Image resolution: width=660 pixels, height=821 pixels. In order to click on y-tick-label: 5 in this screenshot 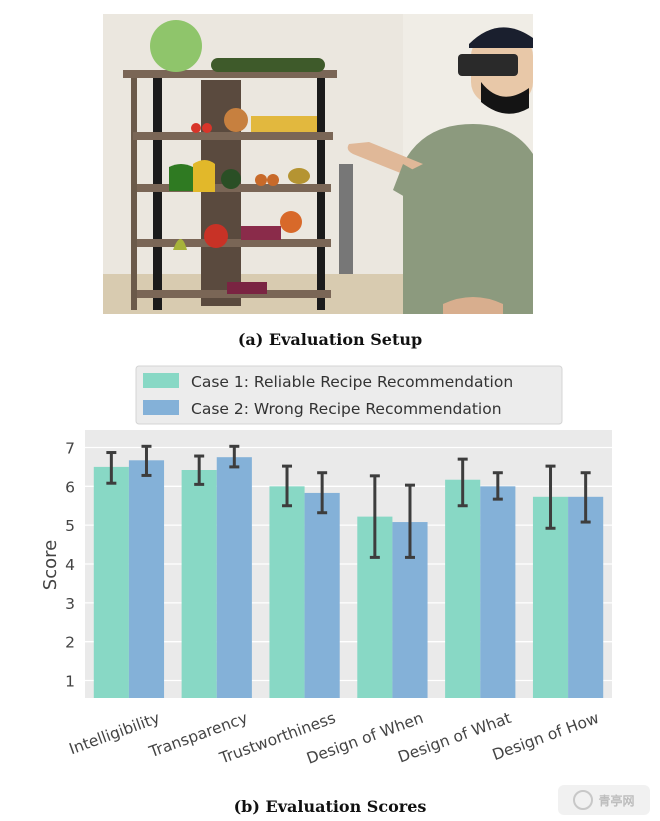, I will do `click(70, 526)`.